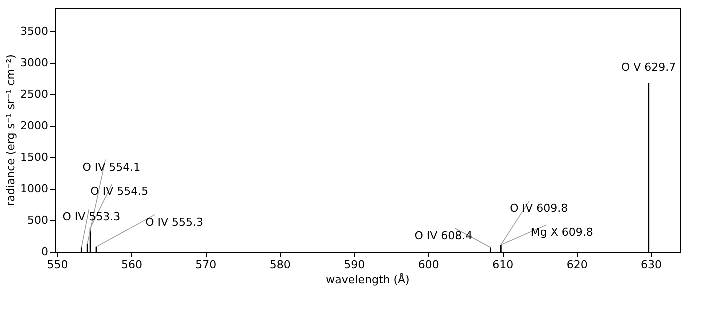  I want to click on annotation: O IV 553.3, so click(91, 217).